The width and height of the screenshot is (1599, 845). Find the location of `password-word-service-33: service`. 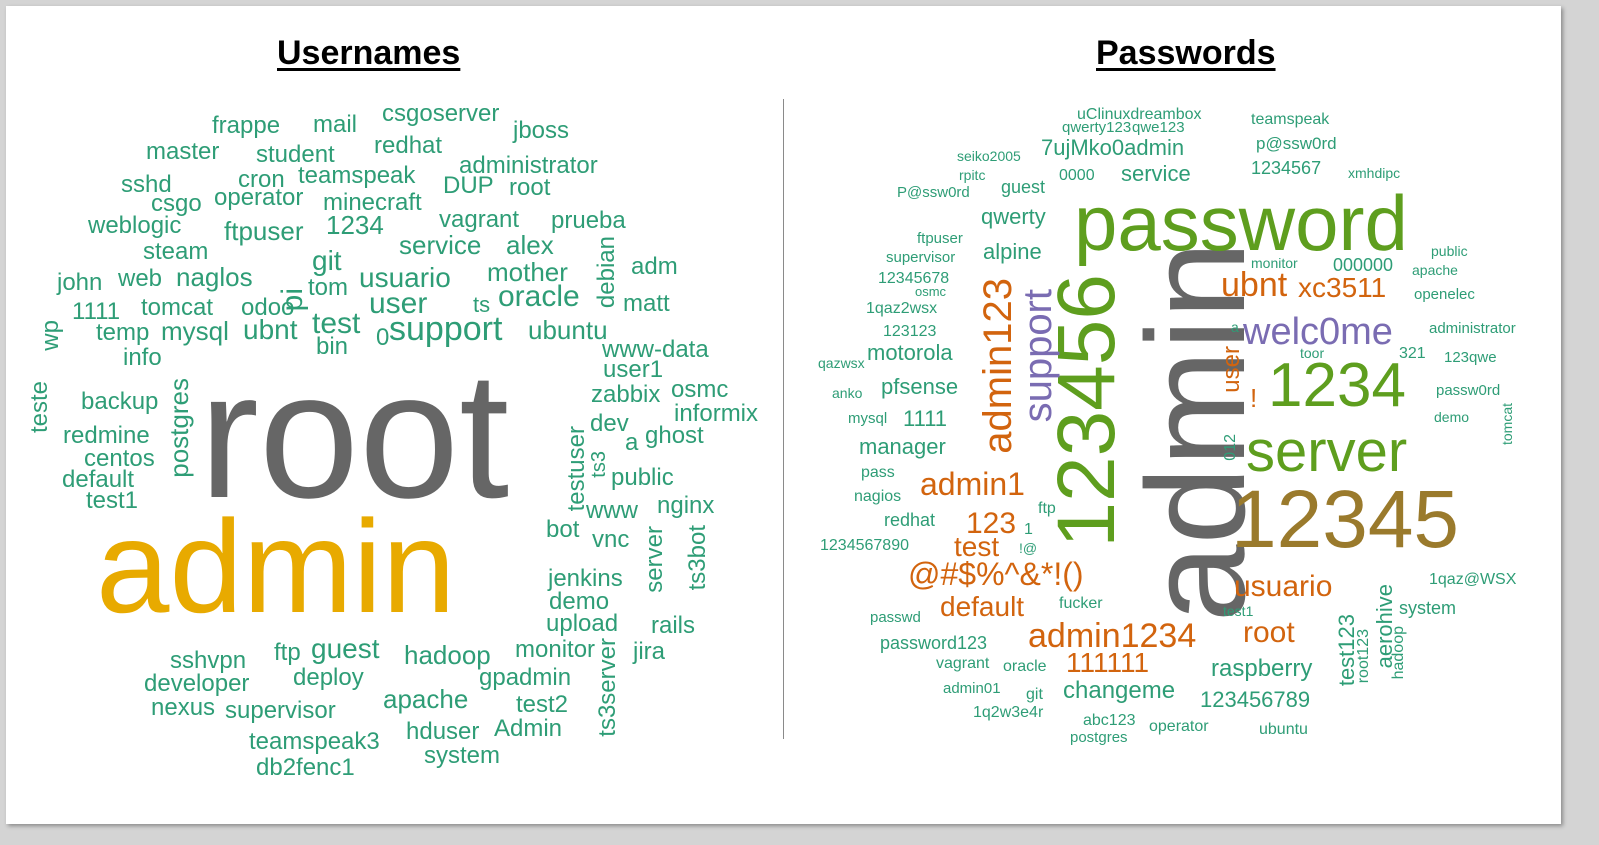

password-word-service-33: service is located at coordinates (1156, 173).